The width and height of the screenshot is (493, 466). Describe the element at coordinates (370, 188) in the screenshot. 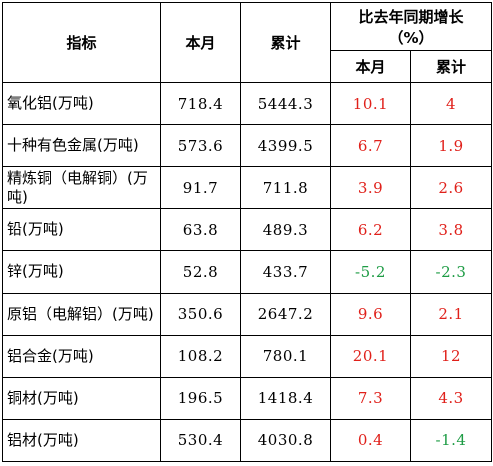

I see `growth-month-value: 3.9` at that location.